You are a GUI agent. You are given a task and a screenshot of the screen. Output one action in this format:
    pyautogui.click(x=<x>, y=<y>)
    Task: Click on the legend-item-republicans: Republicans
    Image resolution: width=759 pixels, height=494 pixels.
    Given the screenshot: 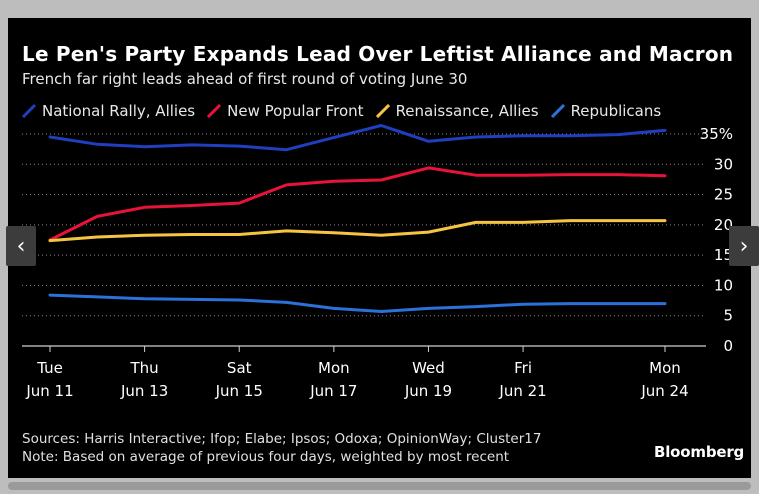 What is the action you would take?
    pyautogui.click(x=606, y=111)
    